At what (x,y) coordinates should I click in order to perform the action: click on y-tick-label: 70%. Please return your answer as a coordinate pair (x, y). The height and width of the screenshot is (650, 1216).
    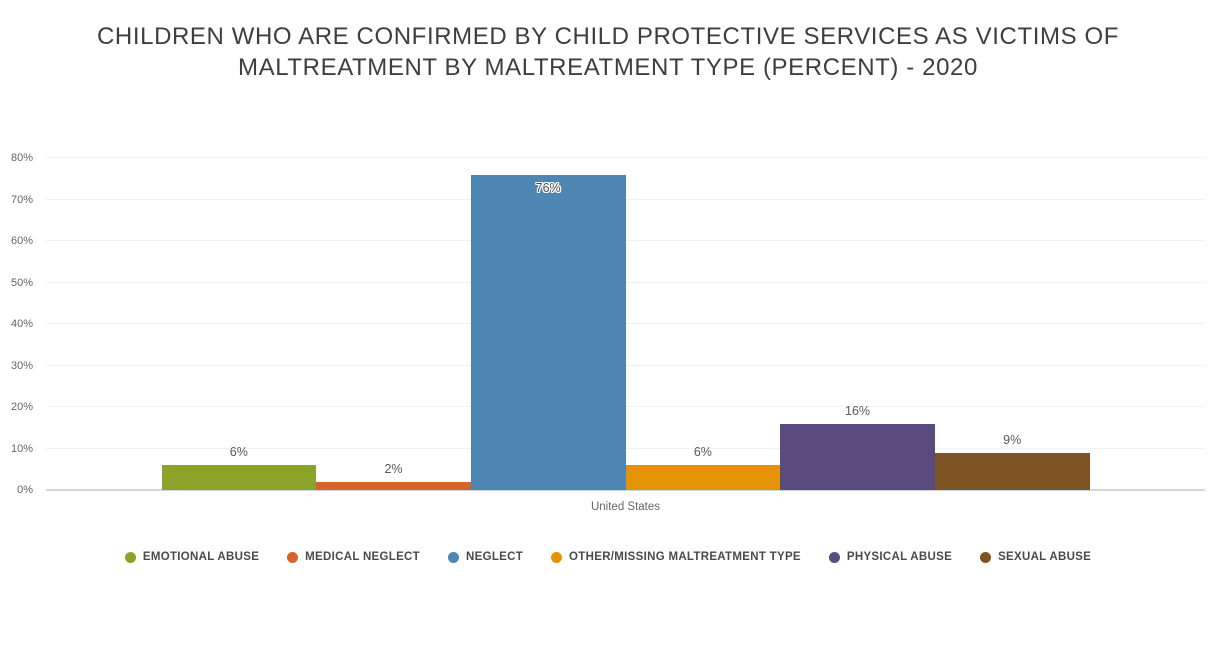
    Looking at the image, I should click on (21, 199).